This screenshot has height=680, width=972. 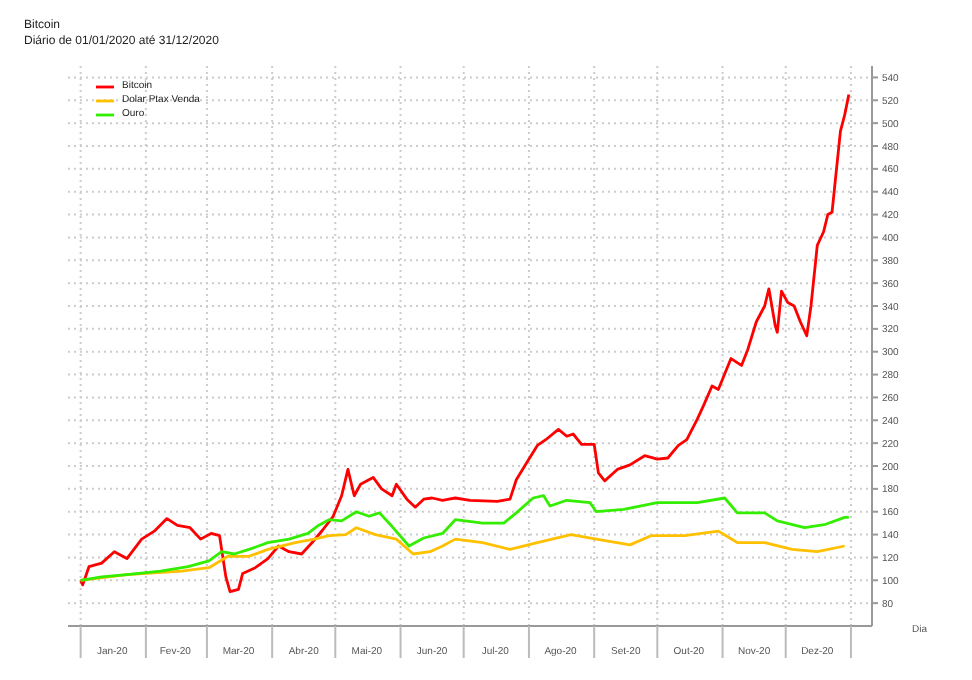 I want to click on line-series, so click(x=465, y=538).